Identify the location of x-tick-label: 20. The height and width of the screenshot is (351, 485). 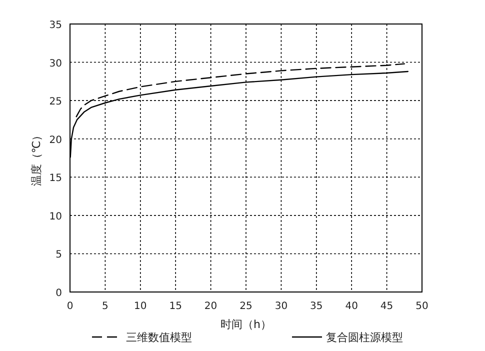
(211, 306).